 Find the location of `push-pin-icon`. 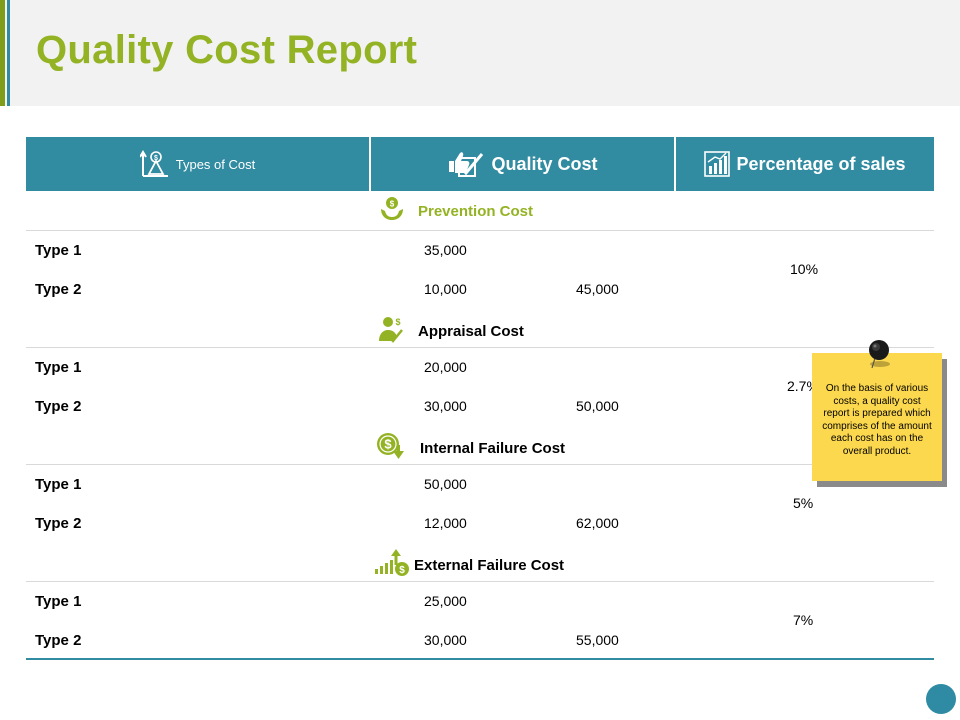

push-pin-icon is located at coordinates (880, 358).